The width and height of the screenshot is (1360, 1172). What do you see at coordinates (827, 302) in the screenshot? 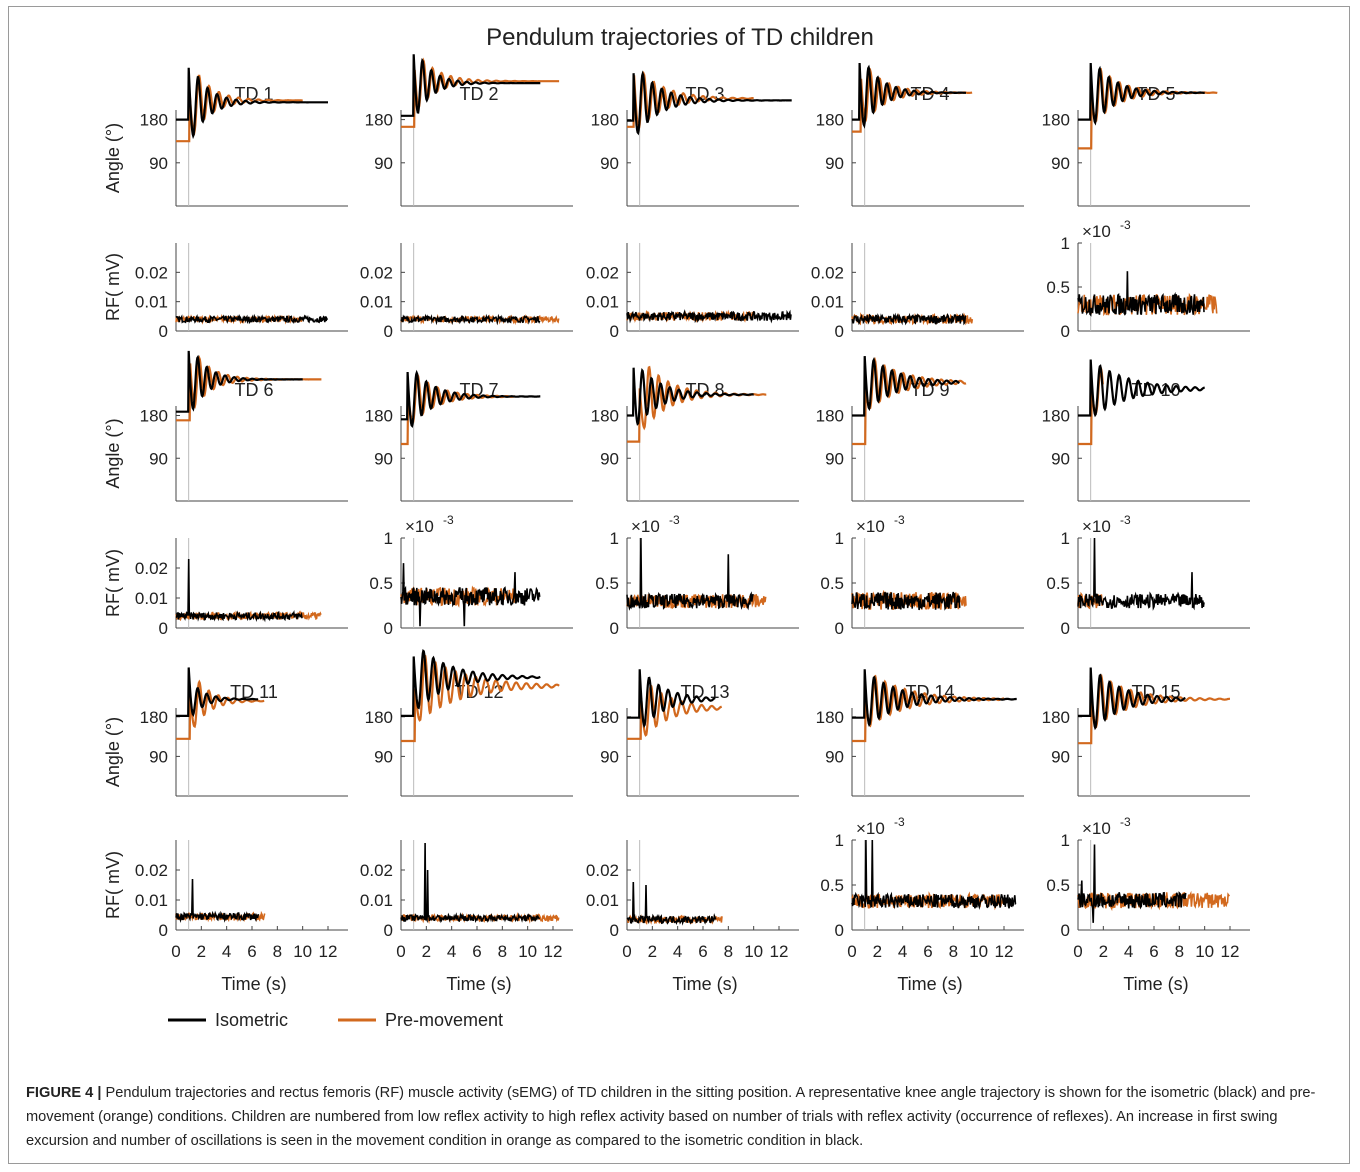
I see `rf-tick-label-td-4: 0.01` at bounding box center [827, 302].